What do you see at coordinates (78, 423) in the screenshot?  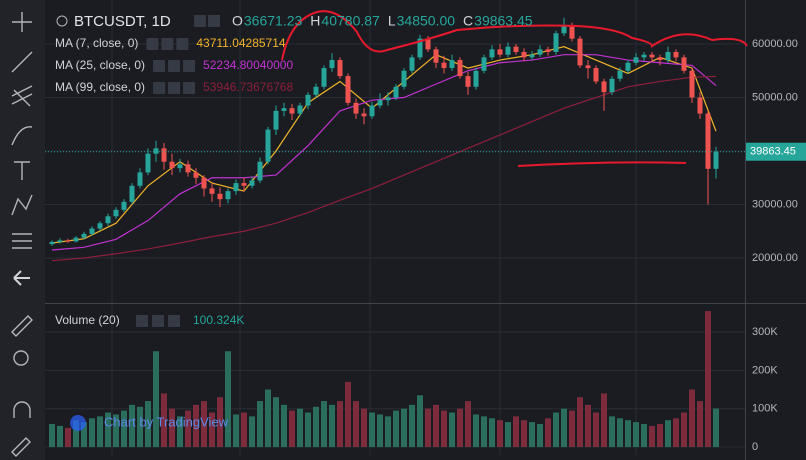 I see `tv-logo` at bounding box center [78, 423].